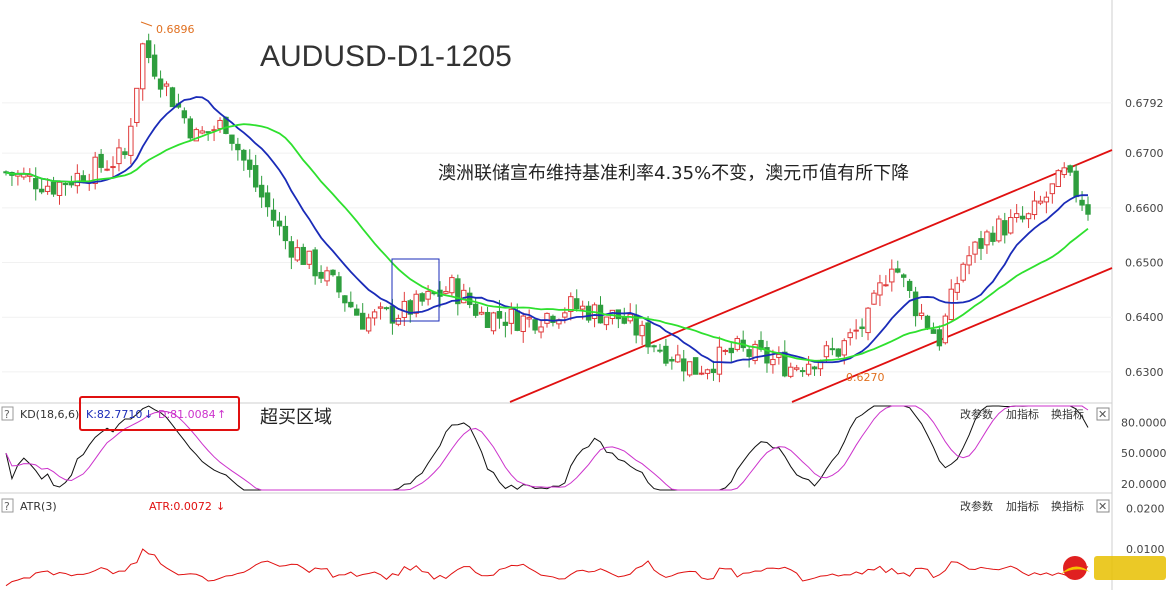 This screenshot has width=1172, height=590. Describe the element at coordinates (296, 417) in the screenshot. I see `overbought-annotation: 超买区域` at that location.